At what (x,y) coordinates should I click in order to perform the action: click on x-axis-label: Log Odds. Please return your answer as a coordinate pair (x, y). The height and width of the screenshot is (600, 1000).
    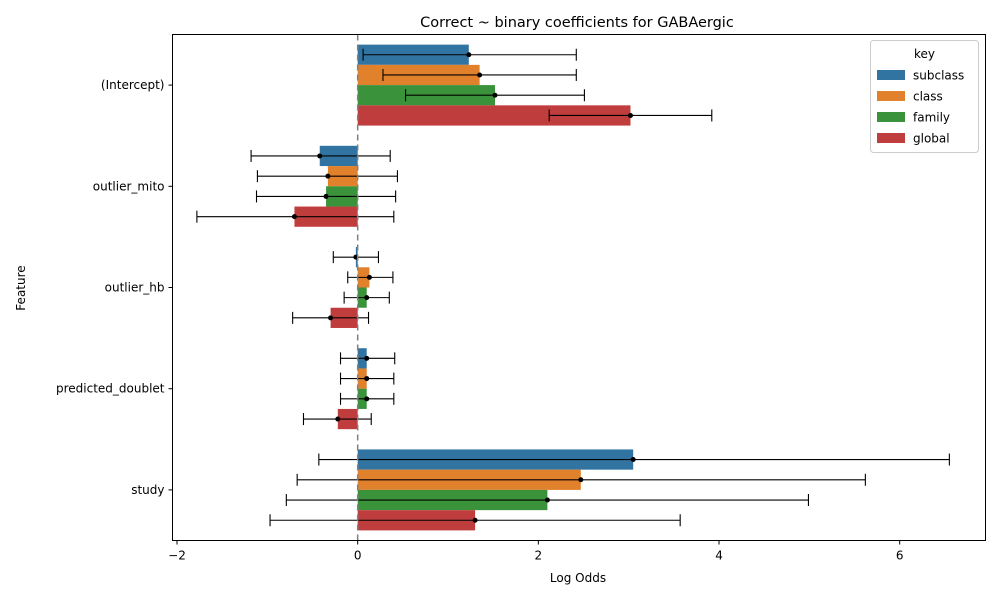
    Looking at the image, I should click on (578, 578).